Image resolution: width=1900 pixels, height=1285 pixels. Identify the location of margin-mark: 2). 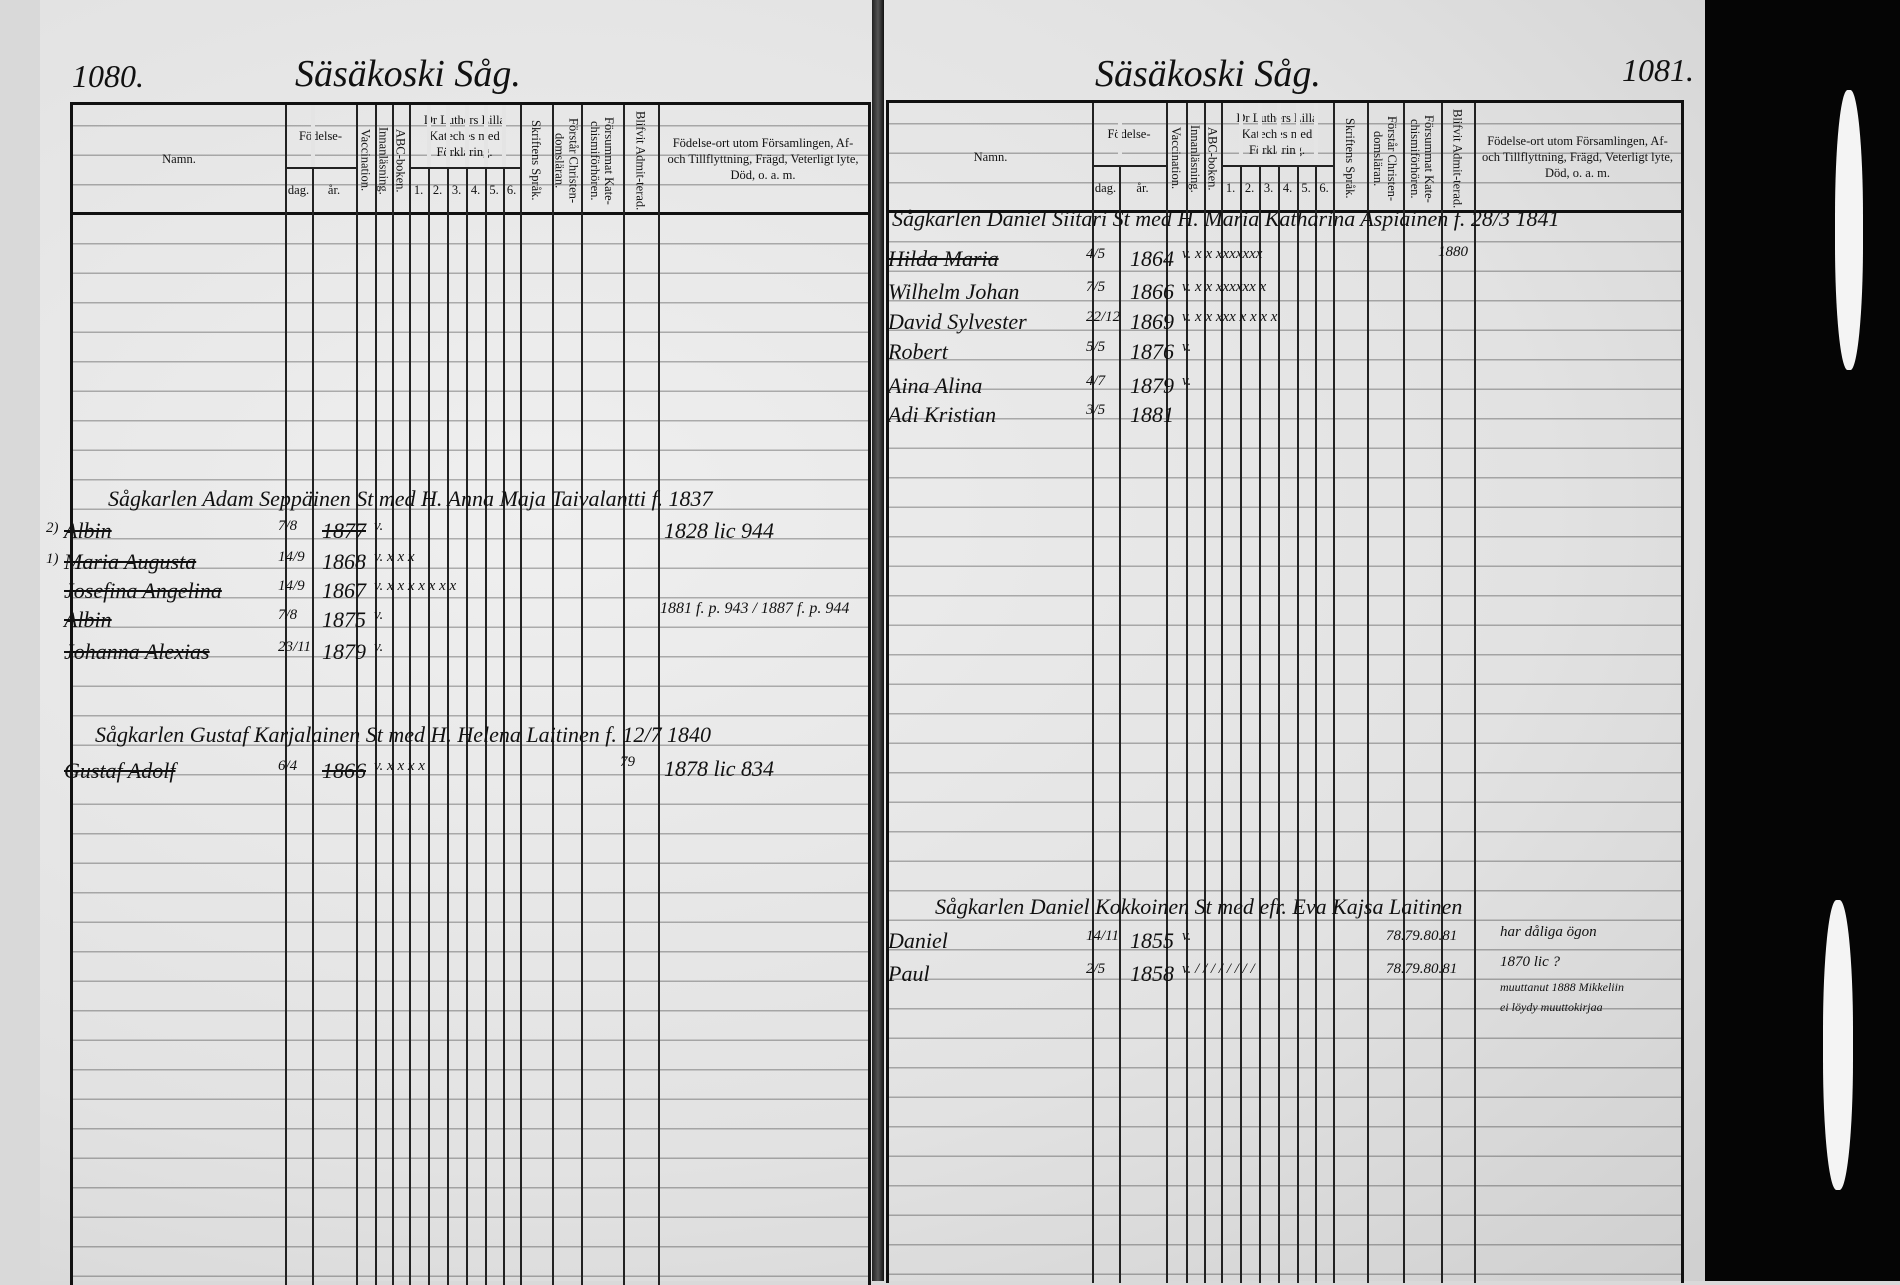
(52, 528).